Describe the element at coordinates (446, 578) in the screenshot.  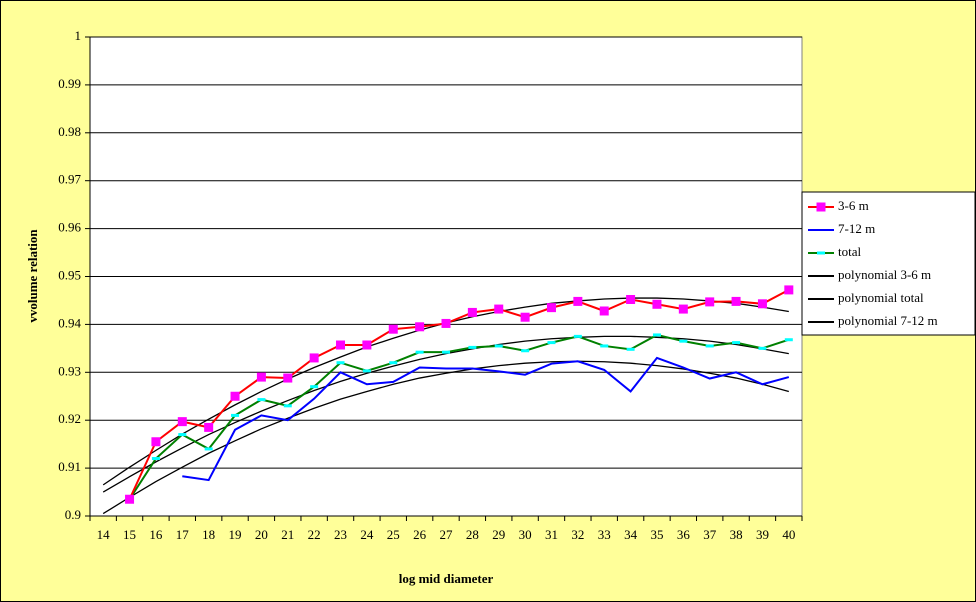
I see `x-axis-label: log mid diameter` at that location.